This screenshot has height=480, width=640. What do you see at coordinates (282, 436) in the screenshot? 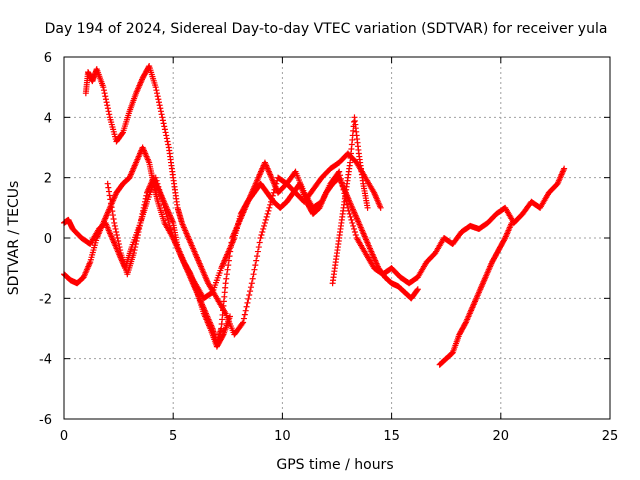
I see `x-tick-label: 10` at bounding box center [282, 436].